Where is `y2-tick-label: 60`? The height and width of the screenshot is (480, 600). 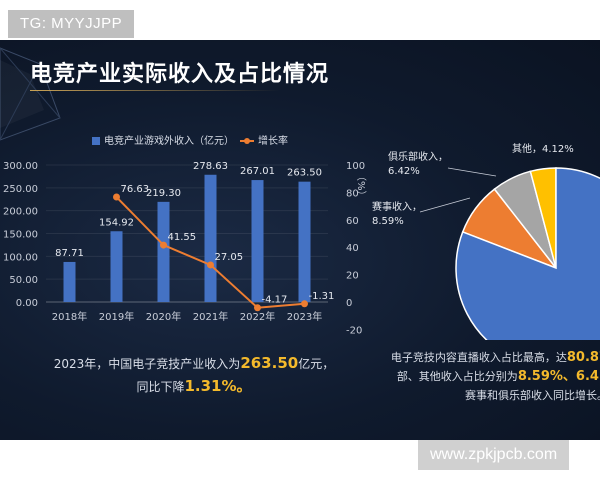
y2-tick-label: 60 is located at coordinates (352, 221).